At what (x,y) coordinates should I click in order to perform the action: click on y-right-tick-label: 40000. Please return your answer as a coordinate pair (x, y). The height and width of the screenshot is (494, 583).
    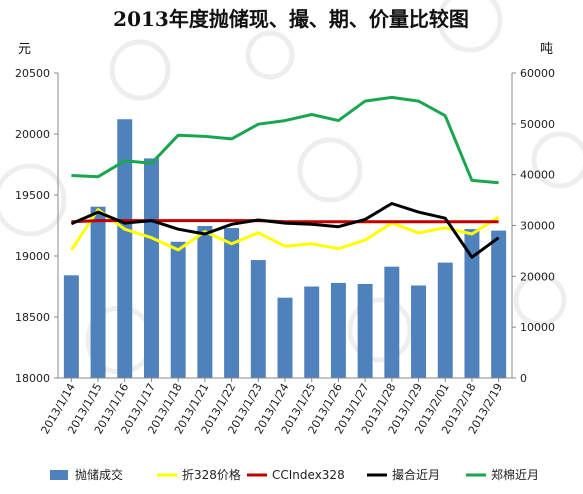
    Looking at the image, I should click on (537, 175).